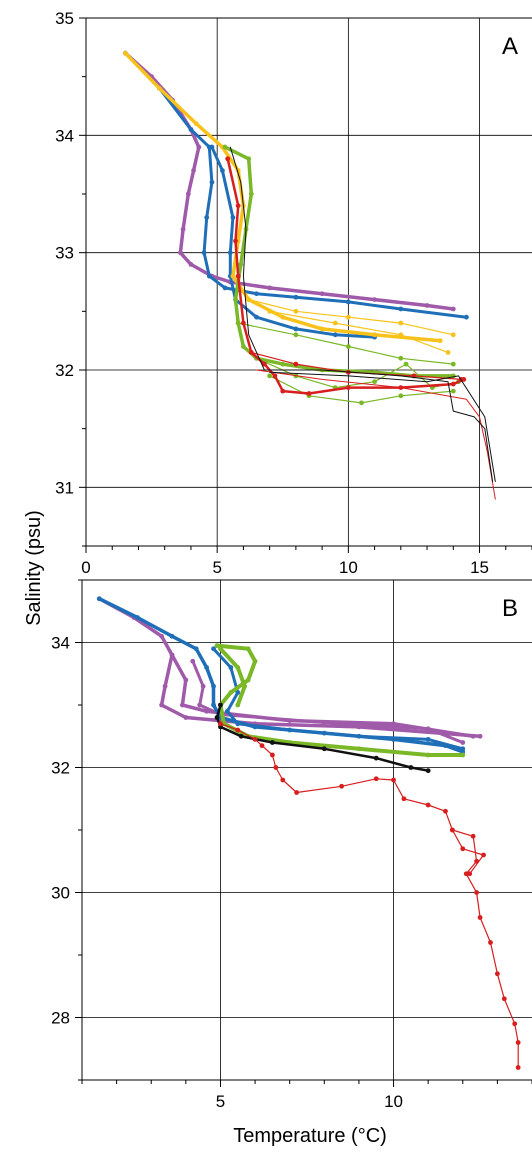 This screenshot has width=532, height=1153. What do you see at coordinates (293, 242) in the screenshot?
I see `panel-a-series-2-line` at bounding box center [293, 242].